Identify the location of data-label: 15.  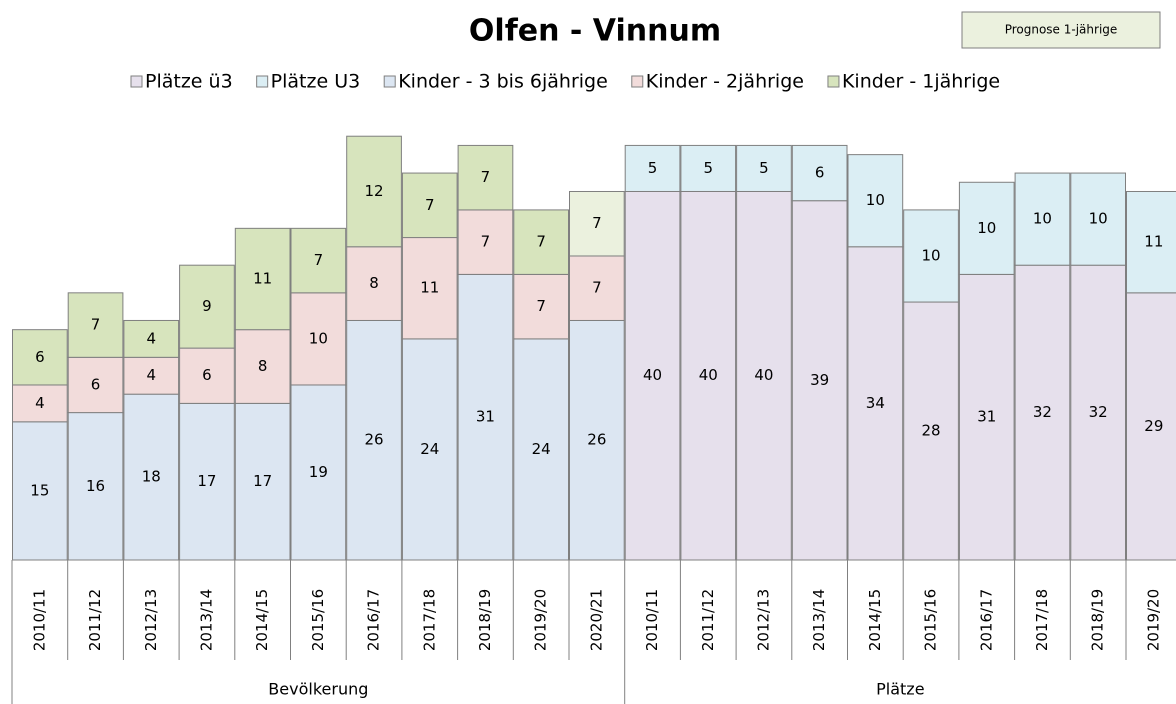
(39, 490).